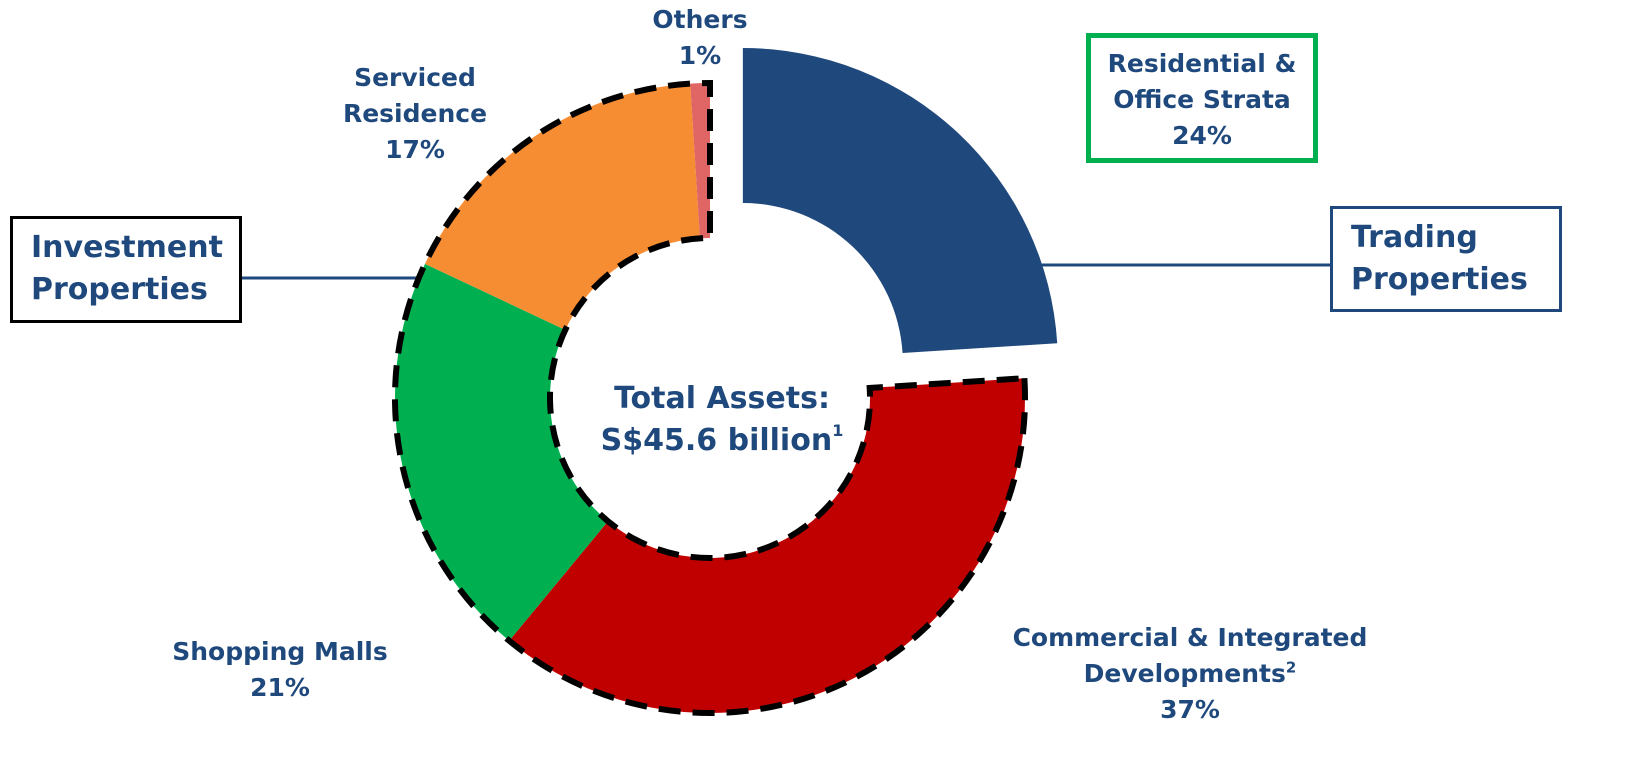 This screenshot has width=1652, height=772. I want to click on highlight-box, so click(1202, 98).